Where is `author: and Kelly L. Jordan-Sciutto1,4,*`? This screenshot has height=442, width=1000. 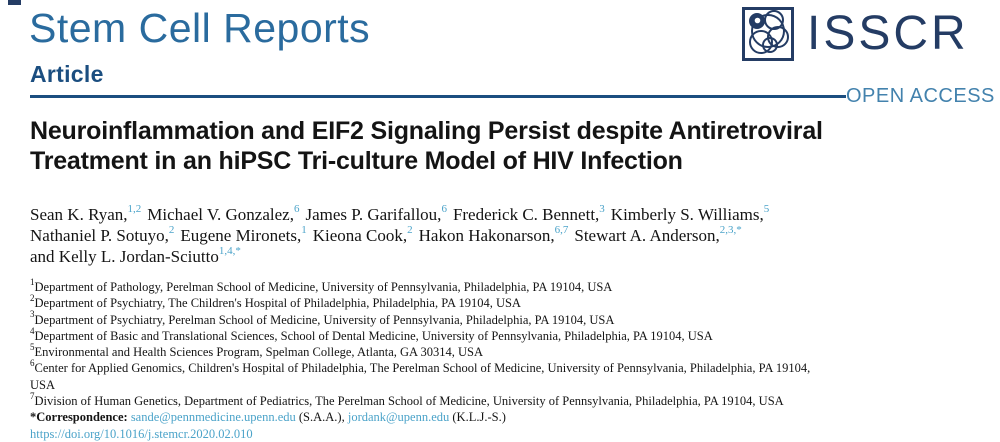
author: and Kelly L. Jordan-Sciutto1,4,* is located at coordinates (135, 255).